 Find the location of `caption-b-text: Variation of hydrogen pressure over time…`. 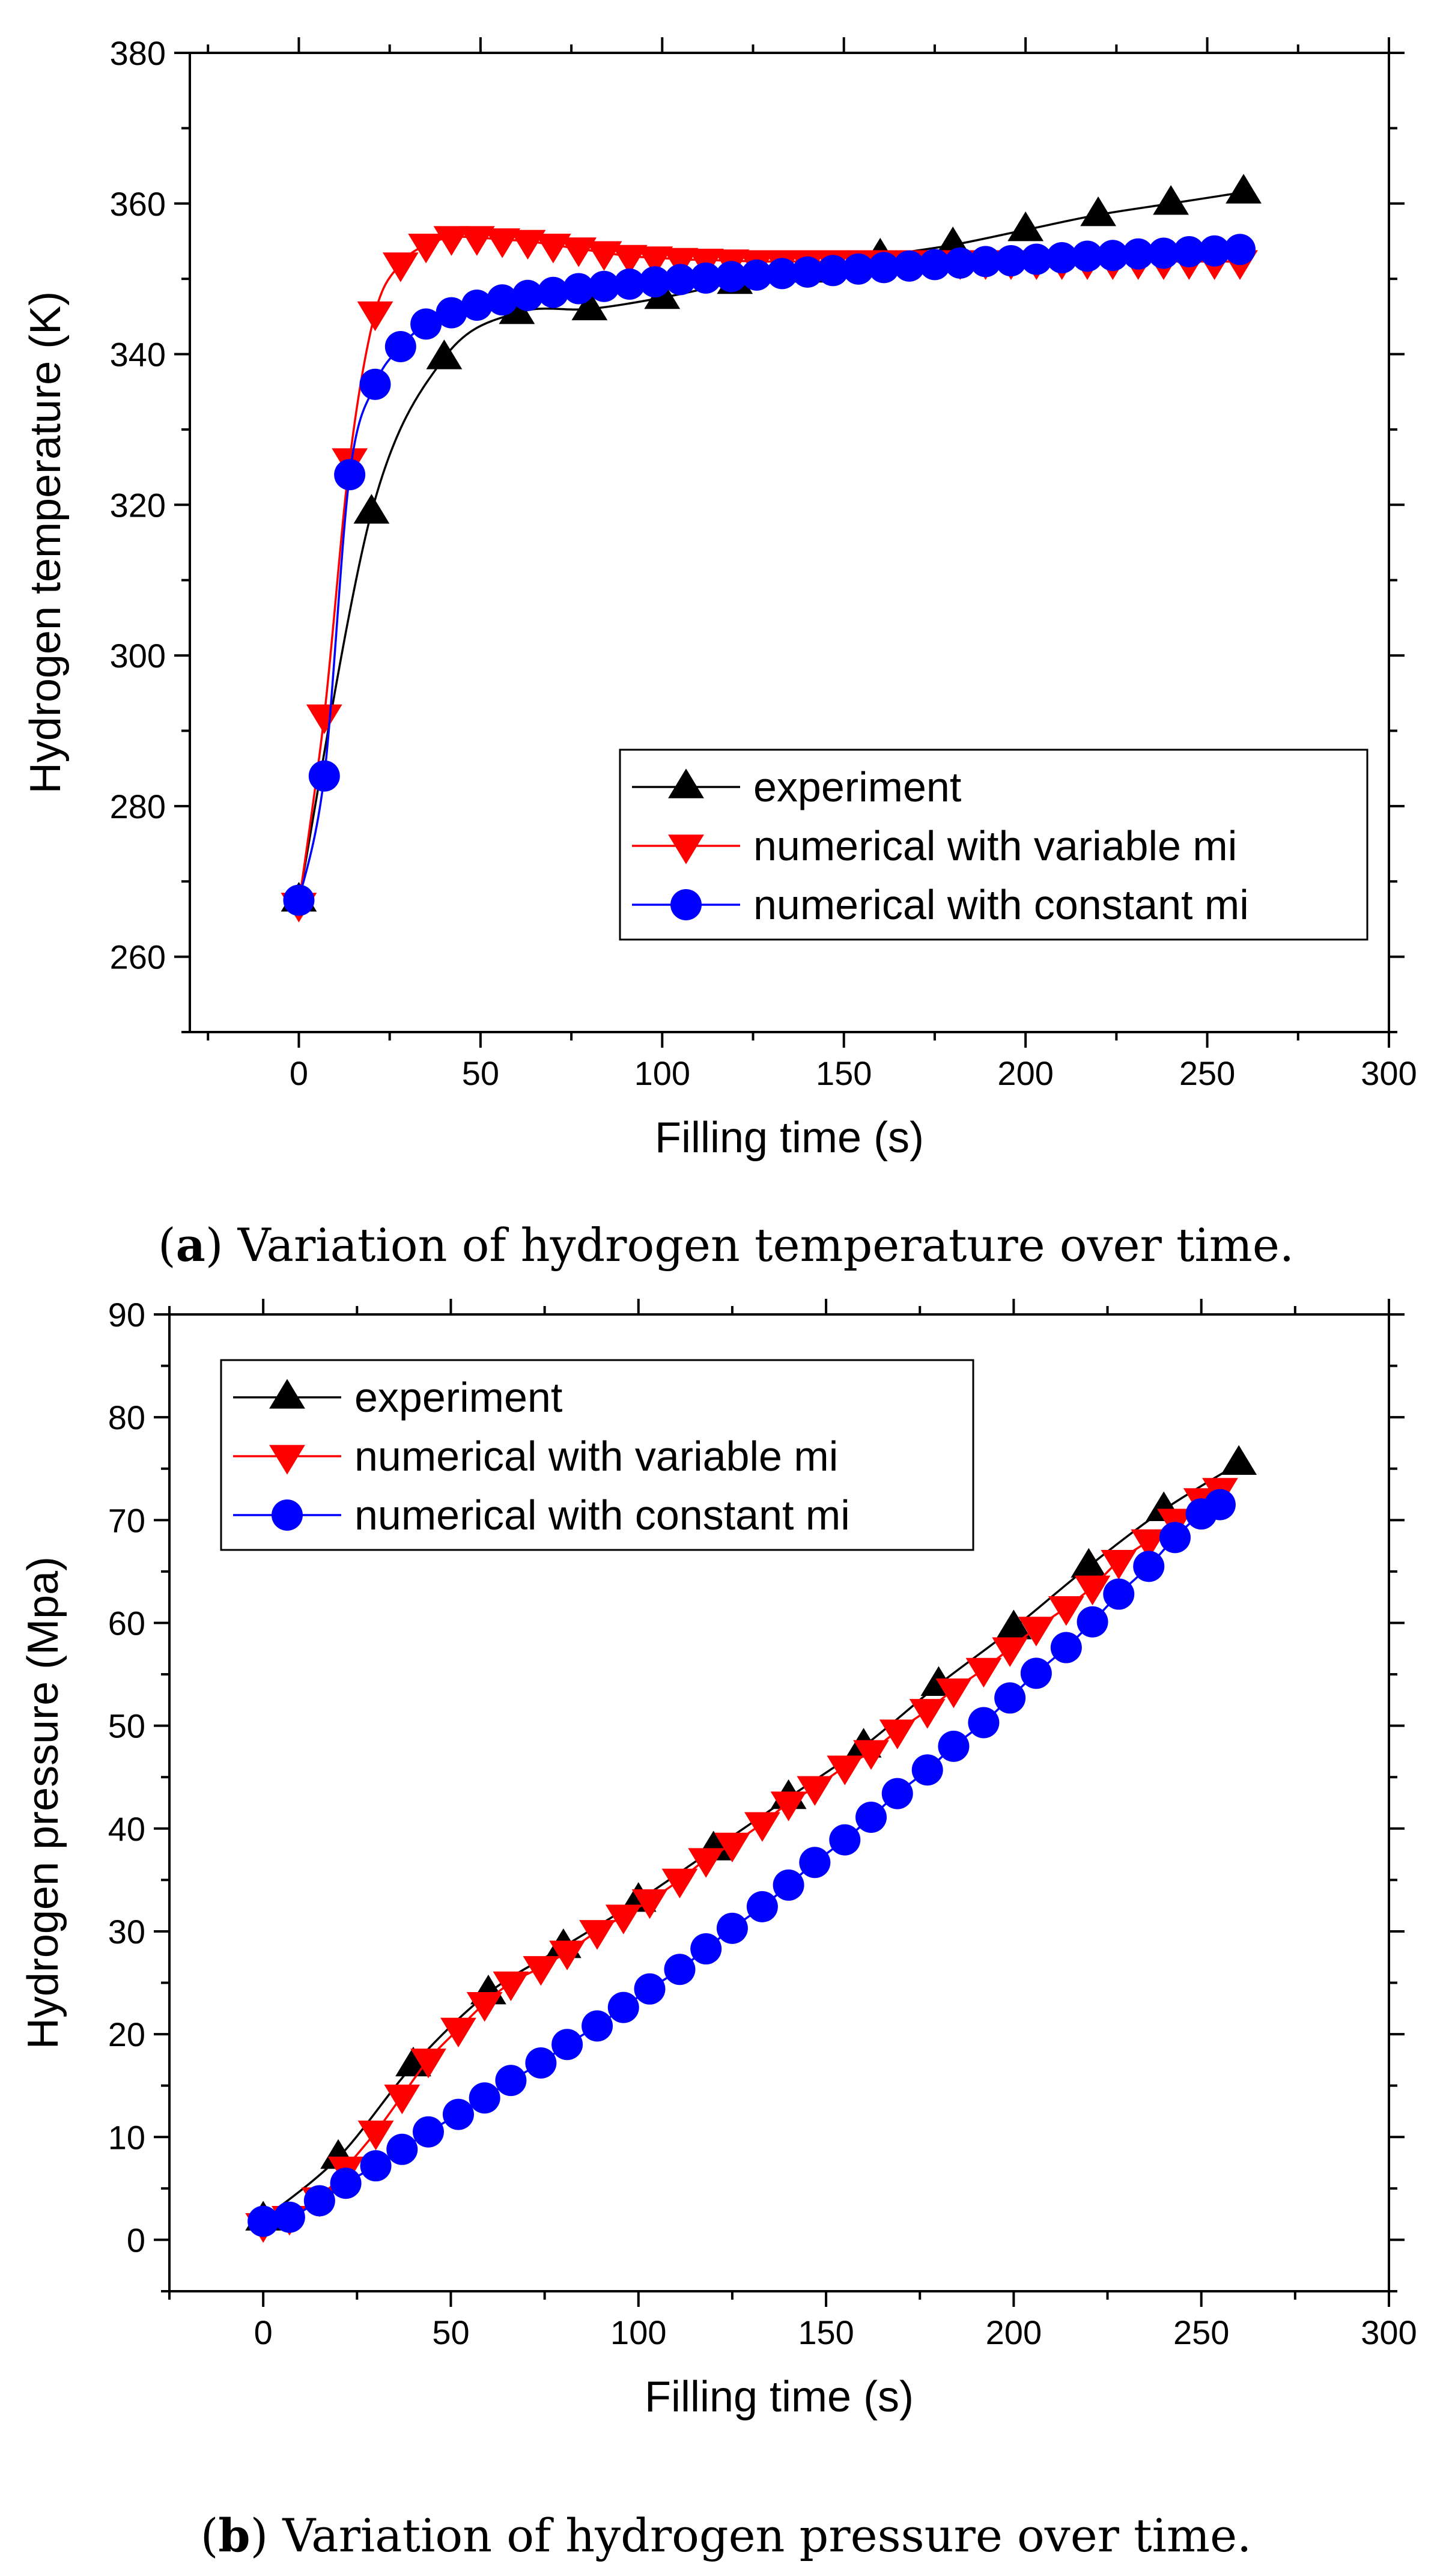

caption-b-text: Variation of hydrogen pressure over time… is located at coordinates (767, 2535).